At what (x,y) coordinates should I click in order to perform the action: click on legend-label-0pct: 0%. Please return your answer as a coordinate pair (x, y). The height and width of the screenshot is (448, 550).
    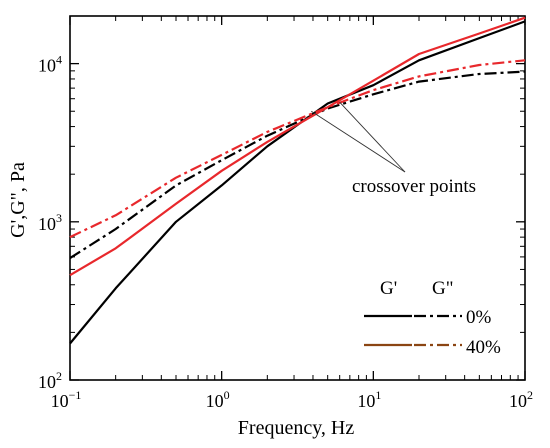
    Looking at the image, I should click on (479, 317).